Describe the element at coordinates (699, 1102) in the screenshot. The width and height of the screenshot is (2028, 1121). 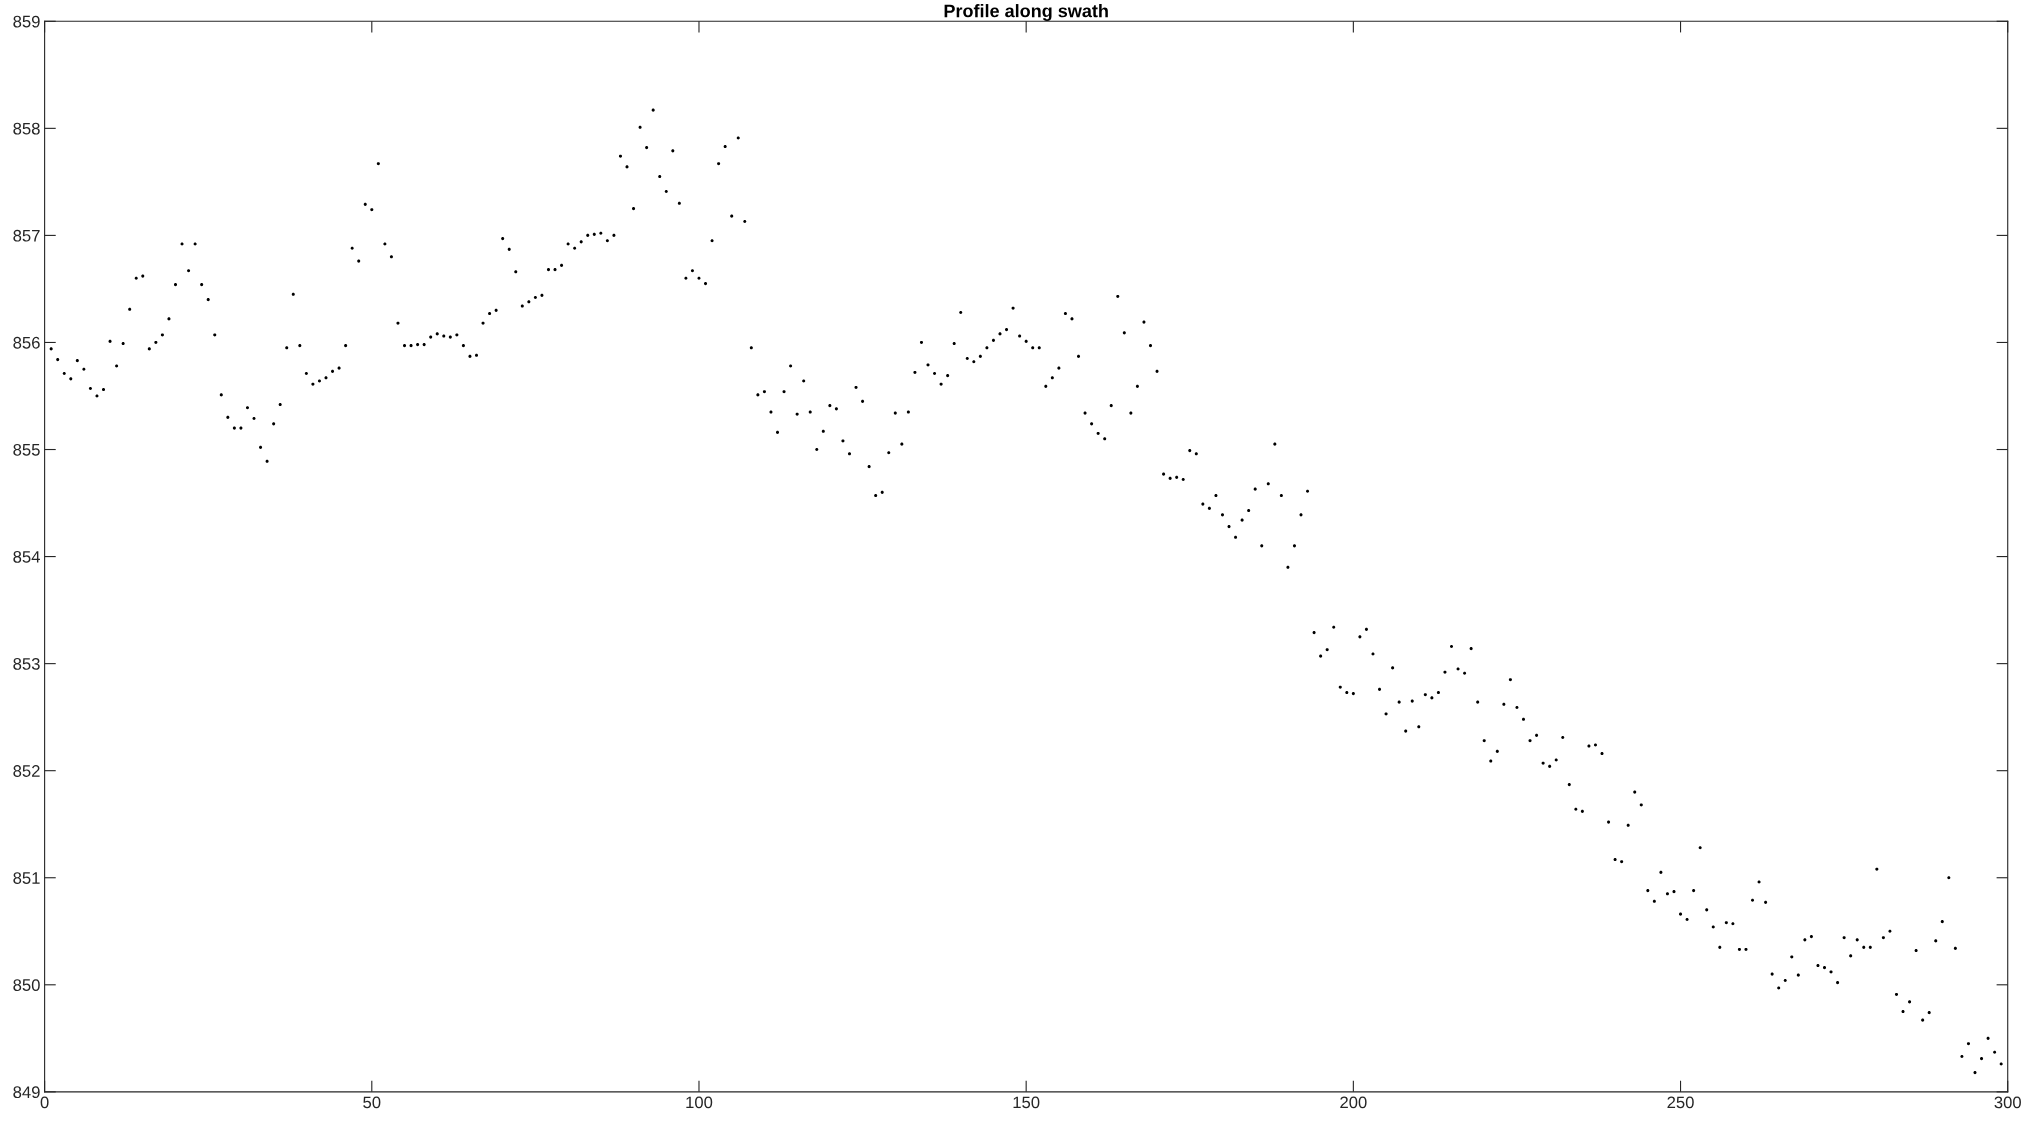
I see `x-tick-label: 100` at that location.